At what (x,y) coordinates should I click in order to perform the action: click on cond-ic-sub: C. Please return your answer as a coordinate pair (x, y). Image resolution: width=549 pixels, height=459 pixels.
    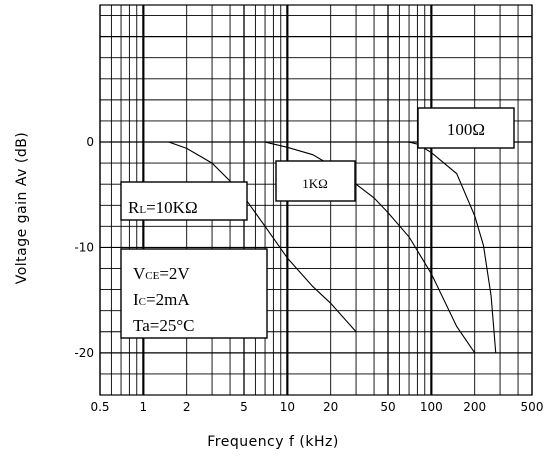
    Looking at the image, I should click on (142, 302).